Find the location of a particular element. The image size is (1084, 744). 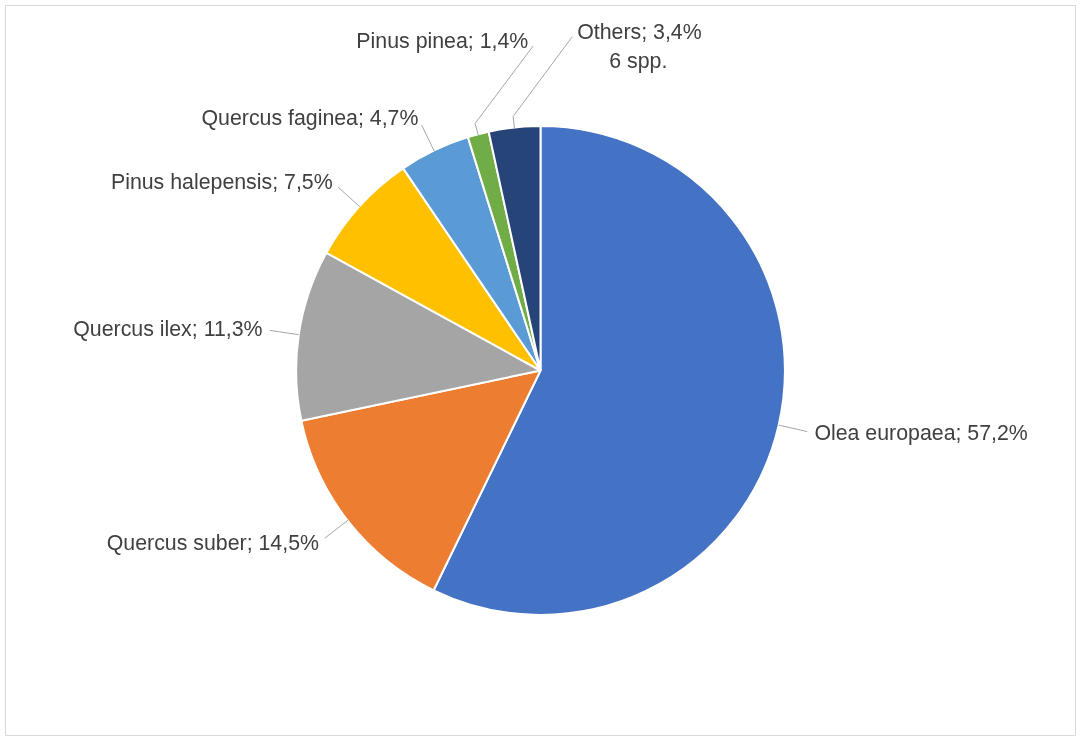

slice-label: Quercus ilex; 11,3% is located at coordinates (168, 329).